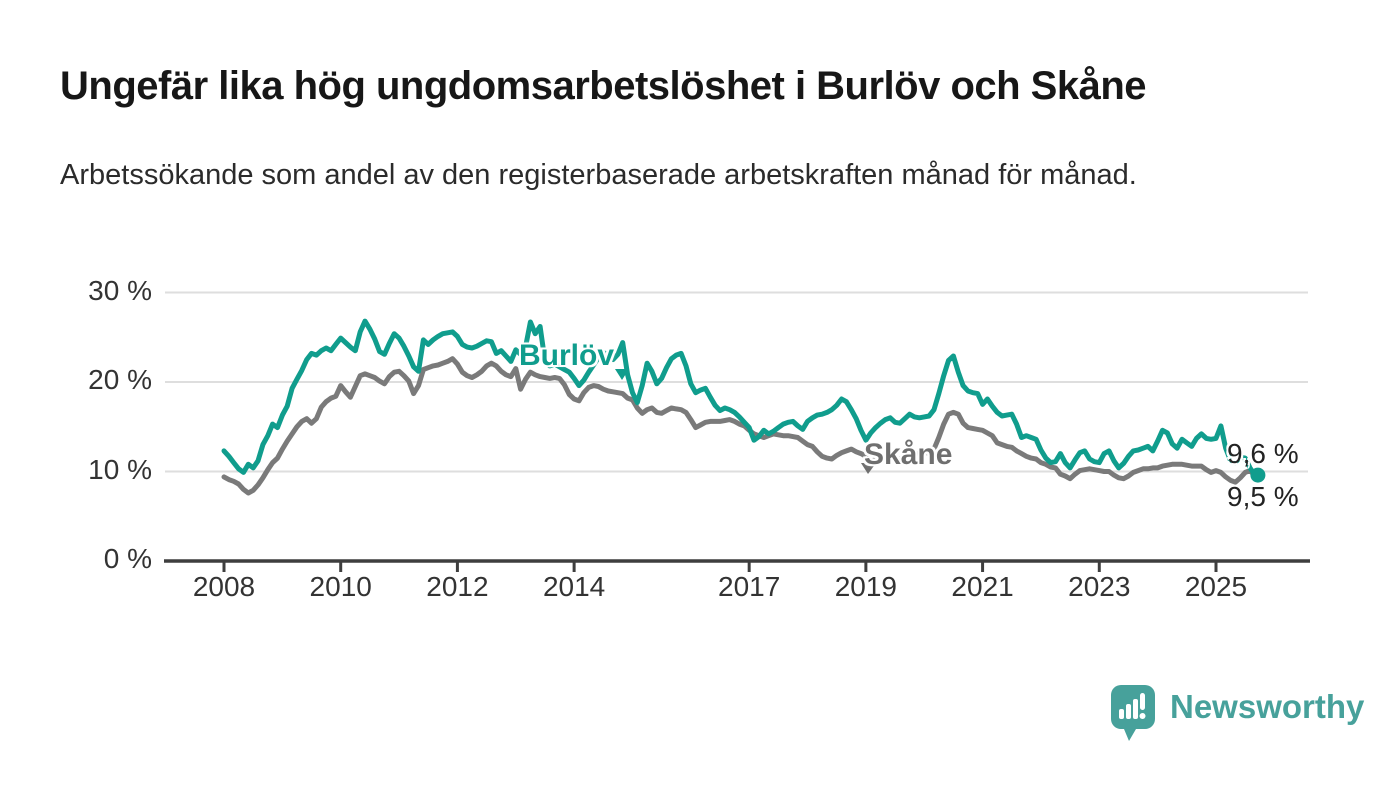 The height and width of the screenshot is (794, 1400). Describe the element at coordinates (1099, 586) in the screenshot. I see `x-tick-label: 2023` at that location.